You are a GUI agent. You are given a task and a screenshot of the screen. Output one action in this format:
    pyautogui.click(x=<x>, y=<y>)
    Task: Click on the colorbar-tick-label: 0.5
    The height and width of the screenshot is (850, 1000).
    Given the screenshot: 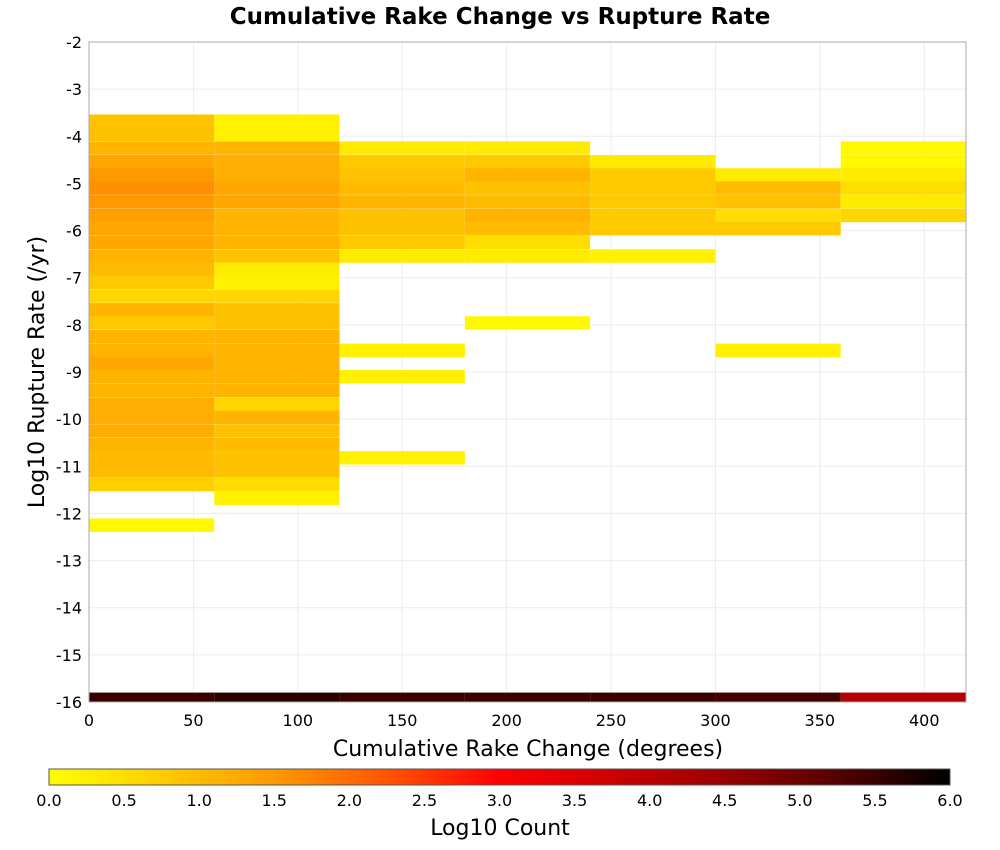 What is the action you would take?
    pyautogui.click(x=123, y=800)
    